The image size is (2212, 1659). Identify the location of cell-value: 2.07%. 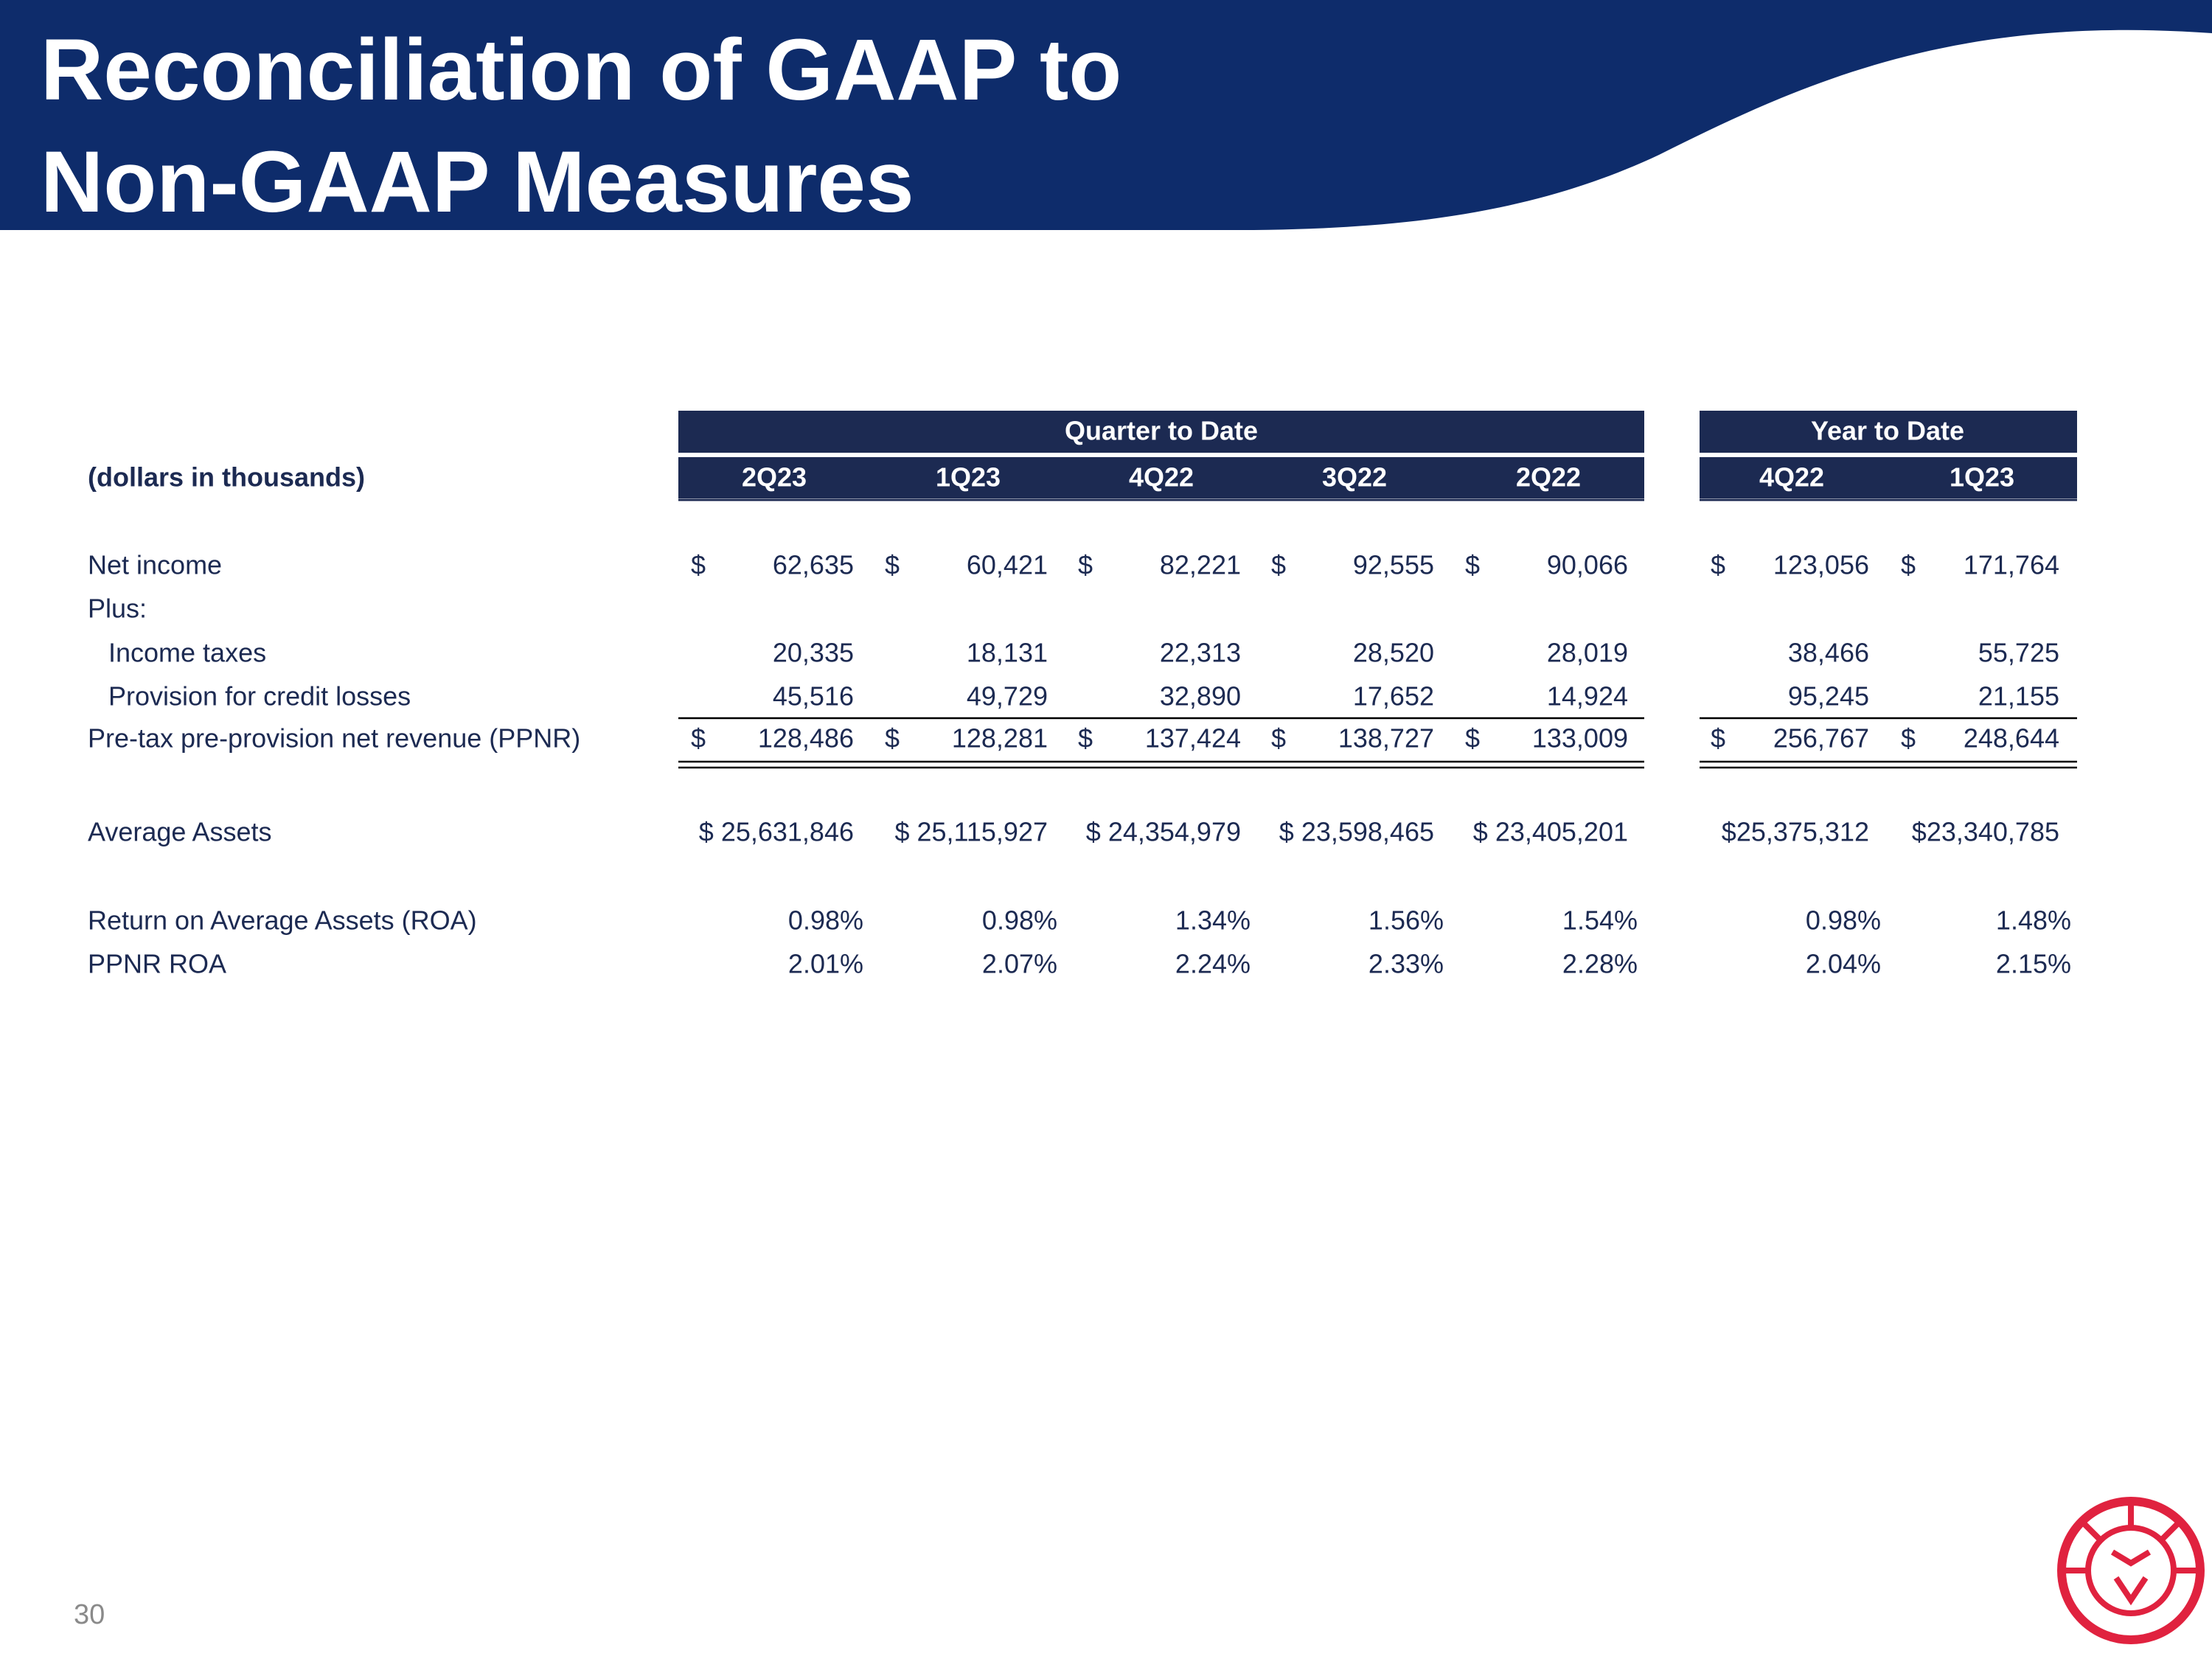
(1019, 964).